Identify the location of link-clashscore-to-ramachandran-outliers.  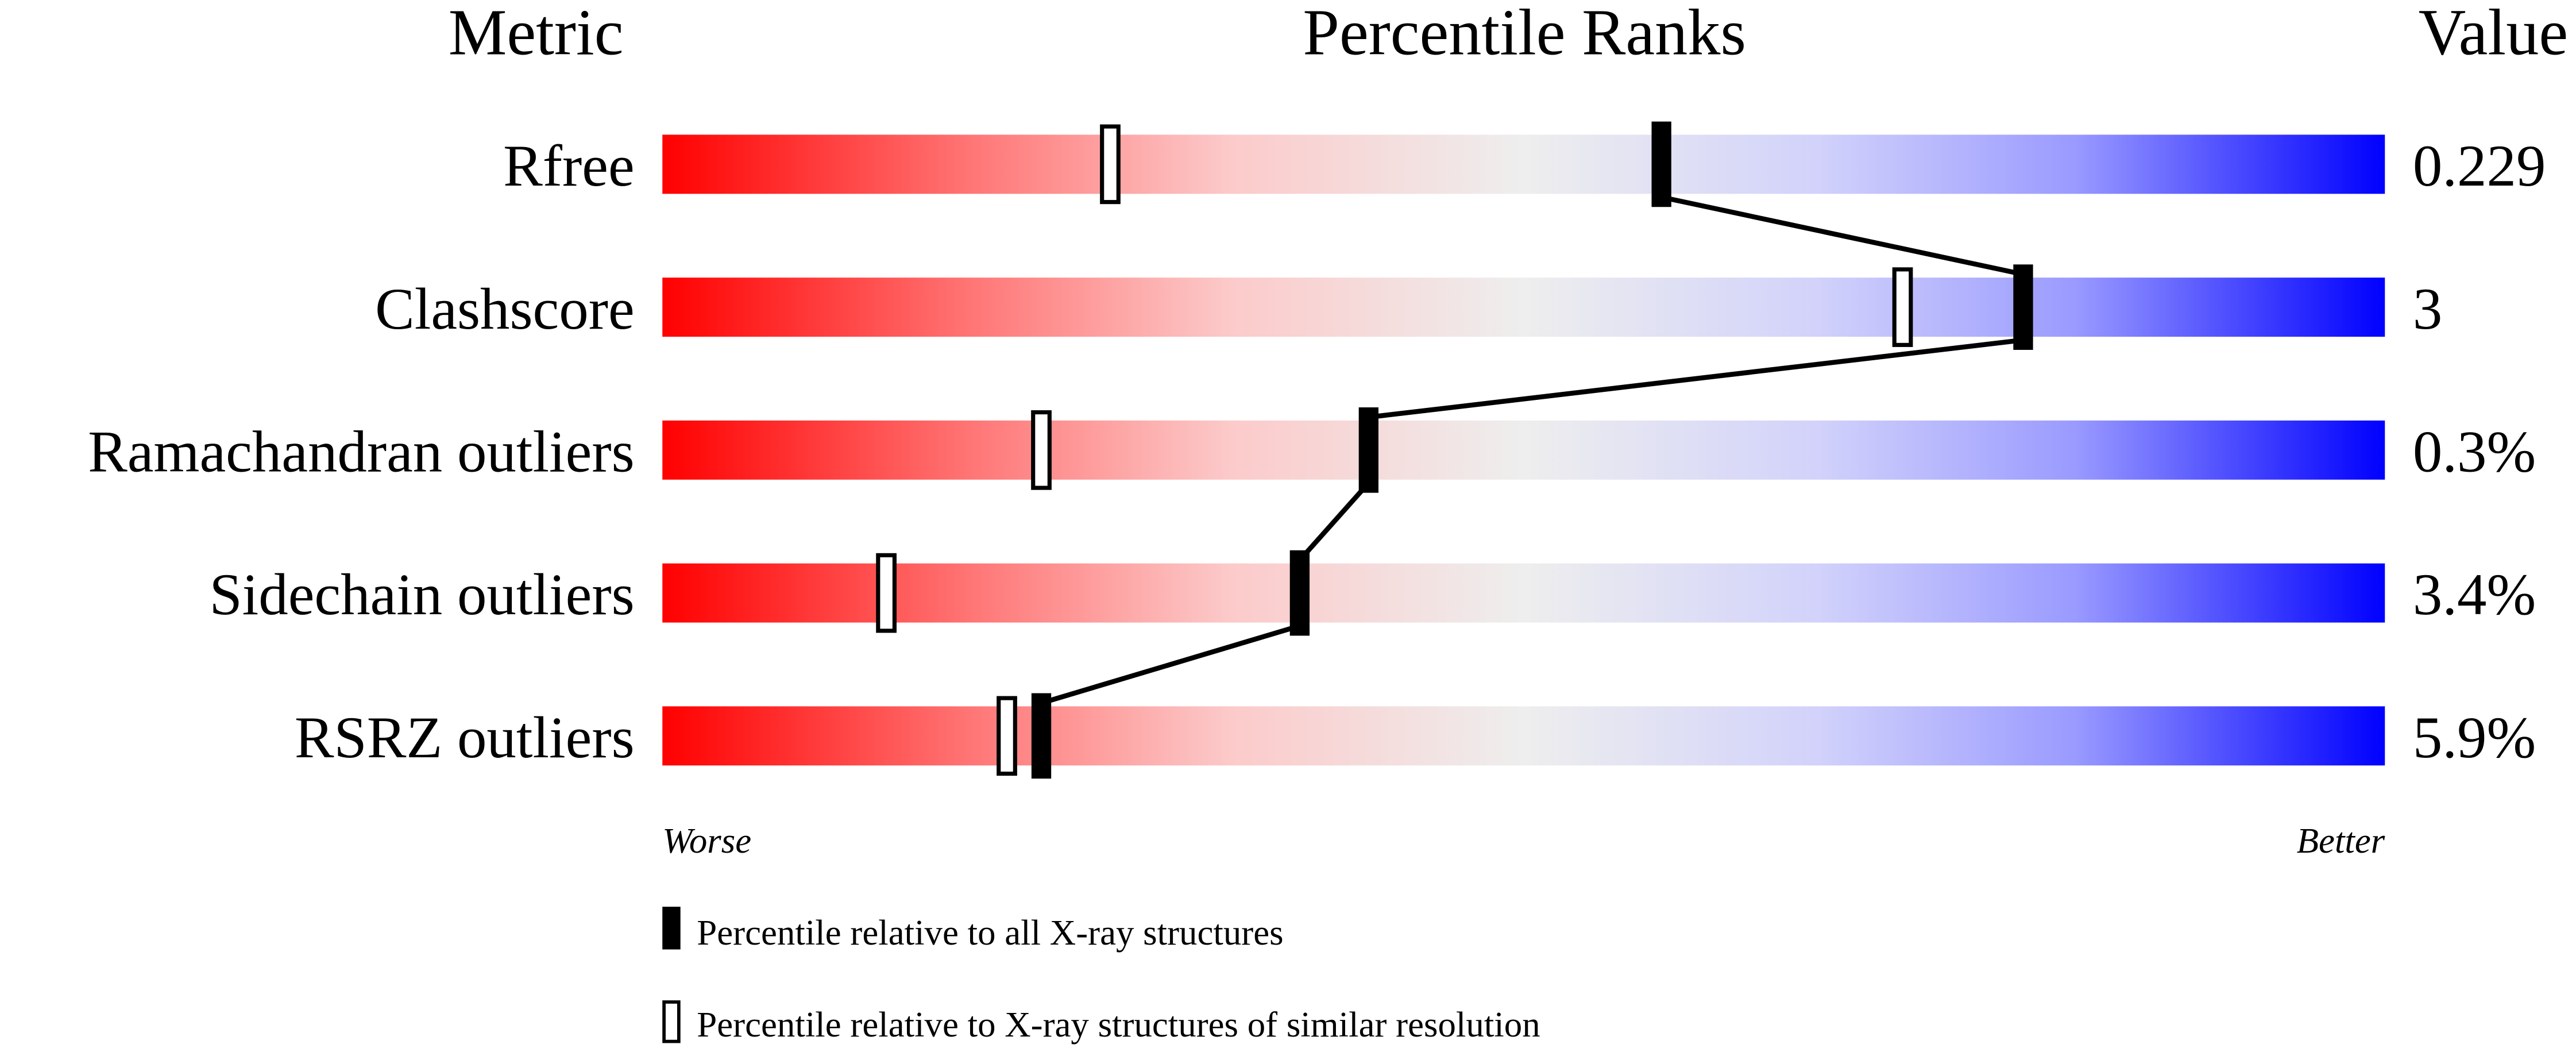
(1695, 378).